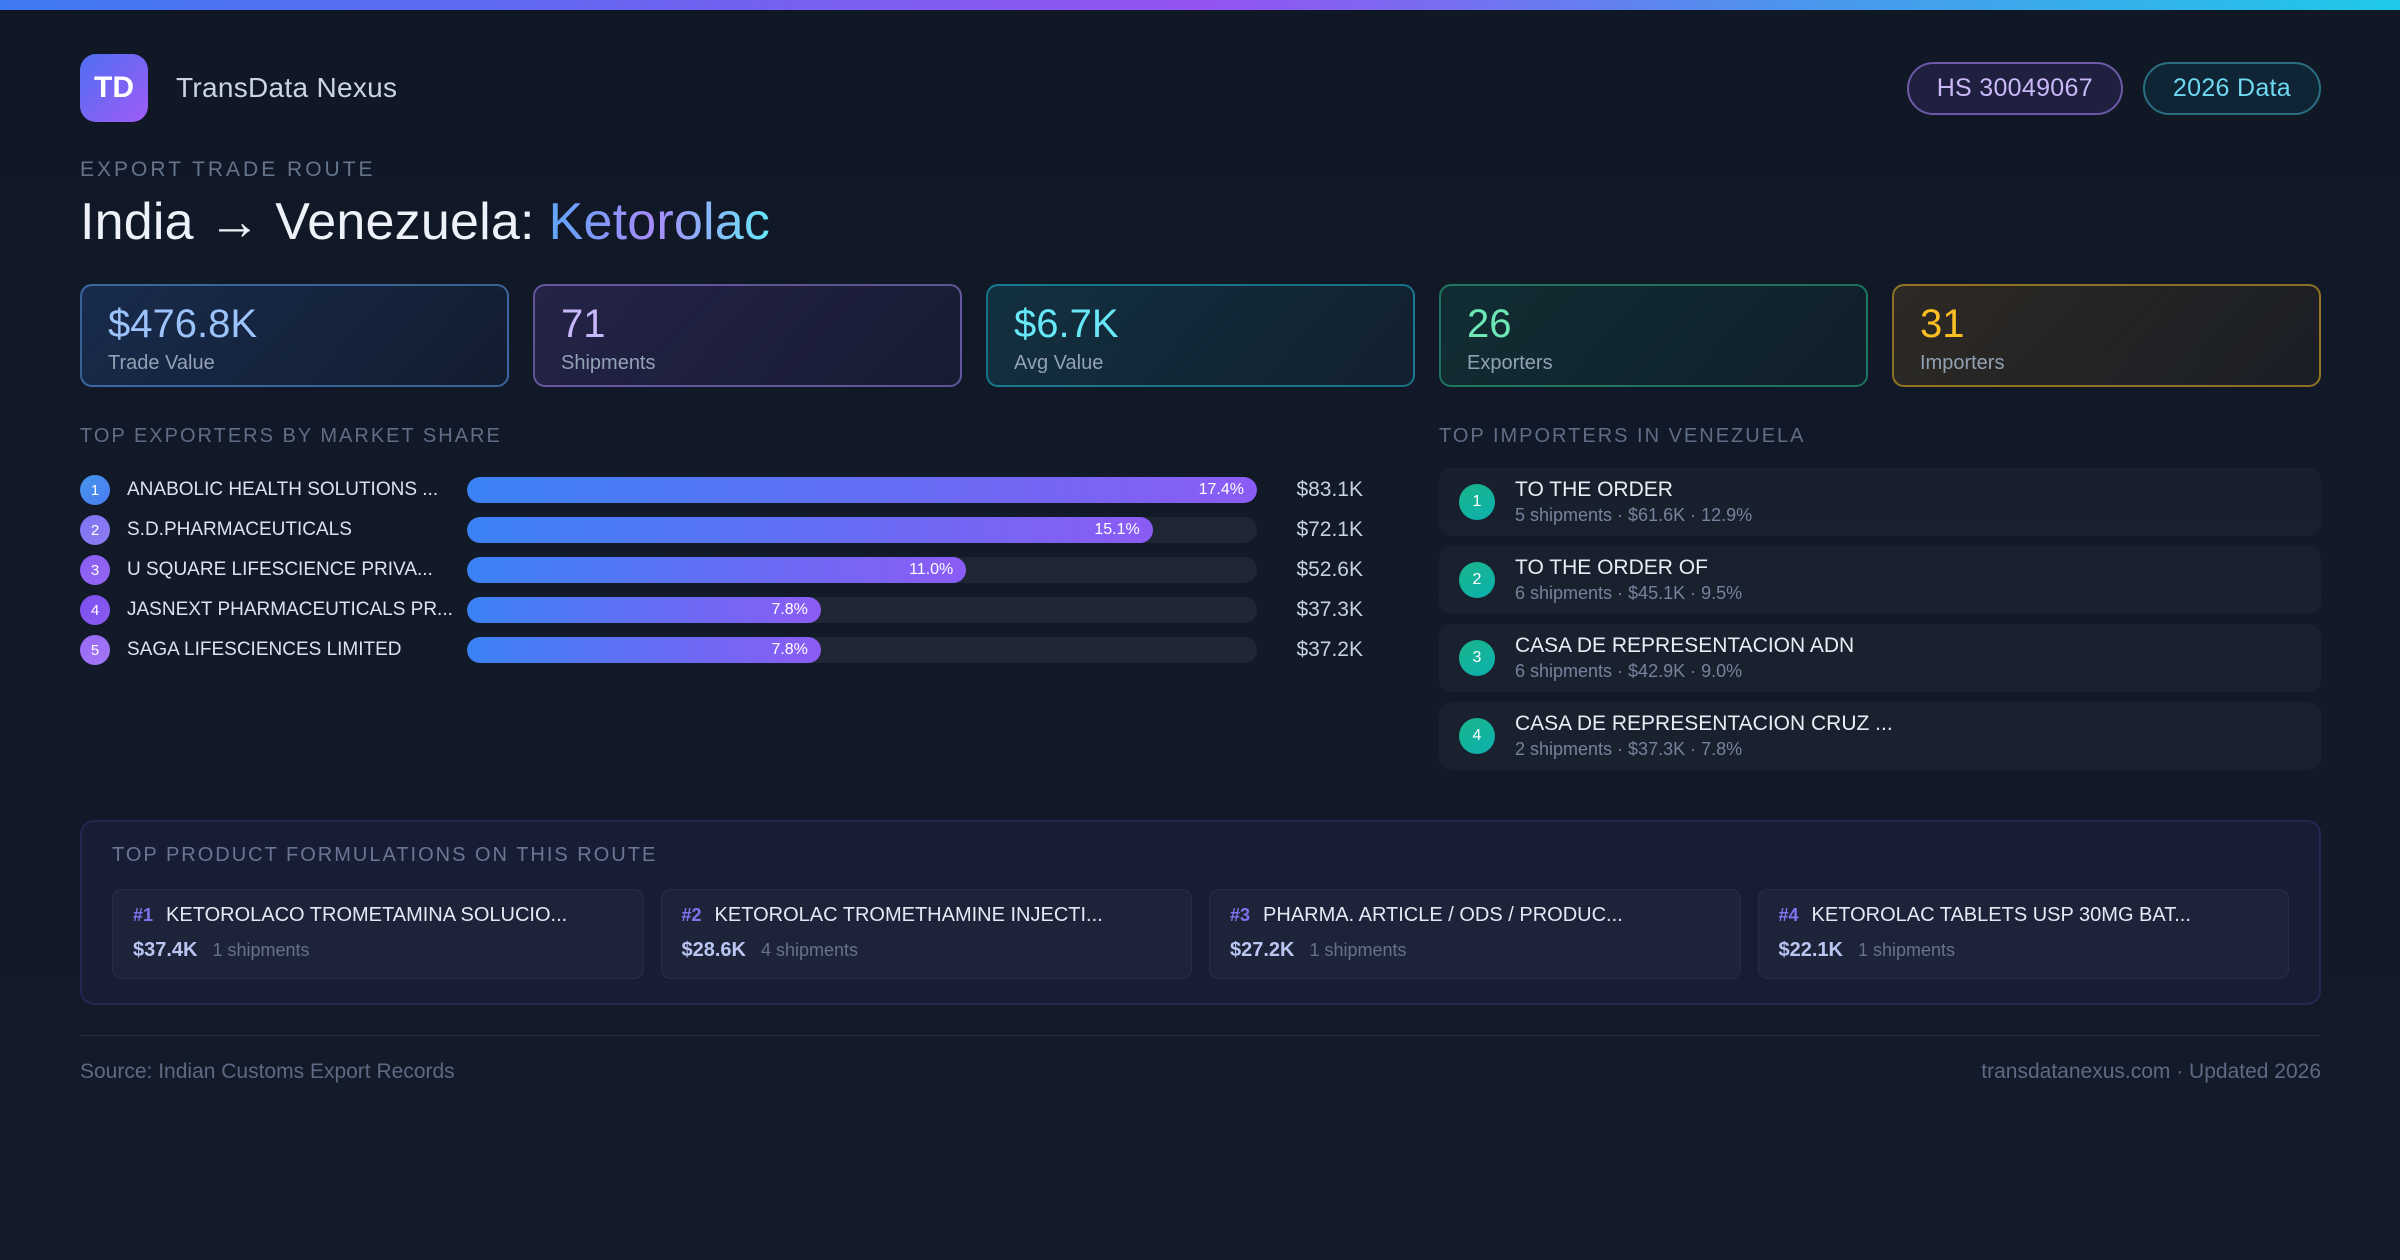 Image resolution: width=2400 pixels, height=1260 pixels. I want to click on stat-value: 71, so click(583, 324).